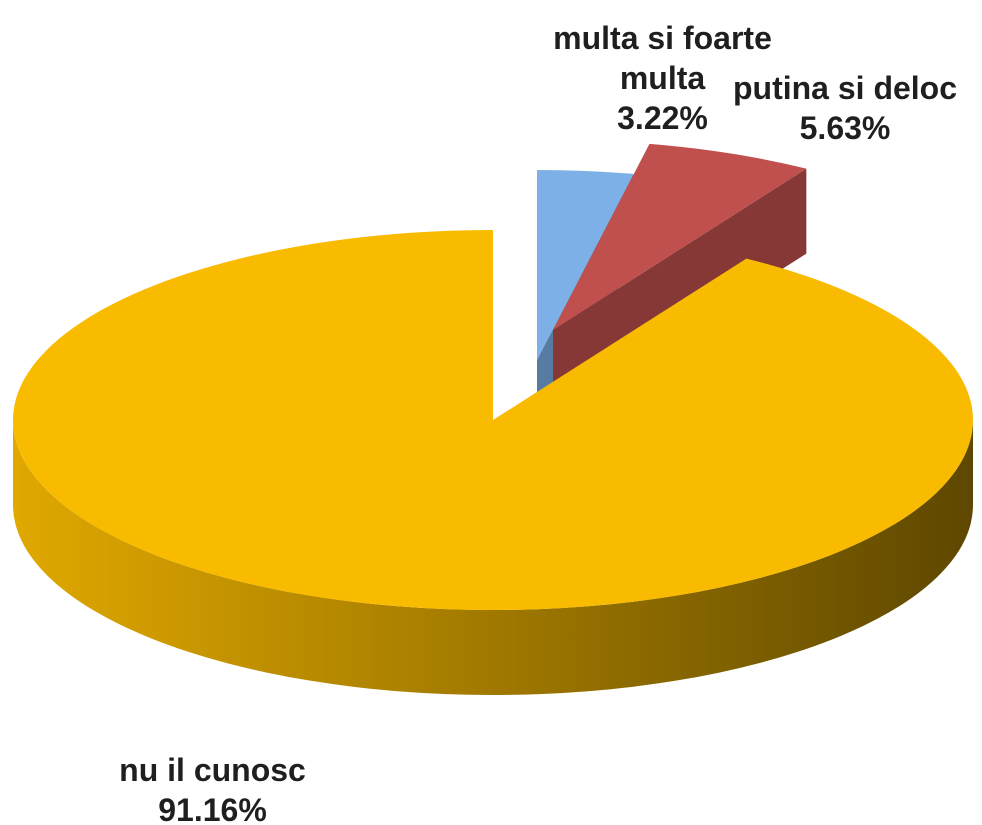 This screenshot has width=982, height=825. I want to click on slice-label: putina si deloc, so click(845, 88).